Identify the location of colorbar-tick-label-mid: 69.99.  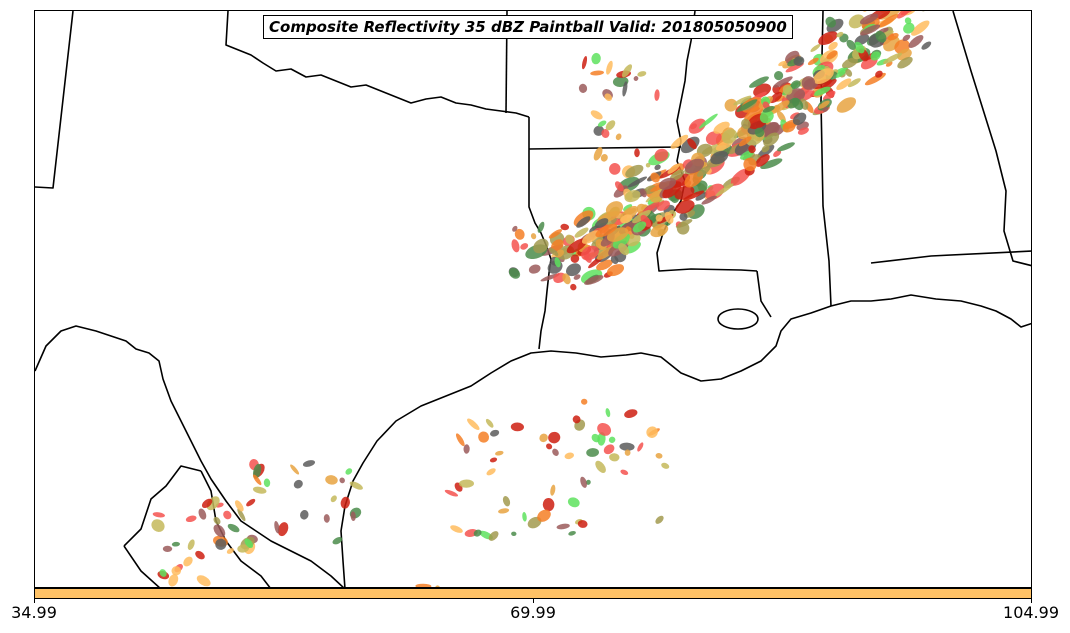
(533, 612).